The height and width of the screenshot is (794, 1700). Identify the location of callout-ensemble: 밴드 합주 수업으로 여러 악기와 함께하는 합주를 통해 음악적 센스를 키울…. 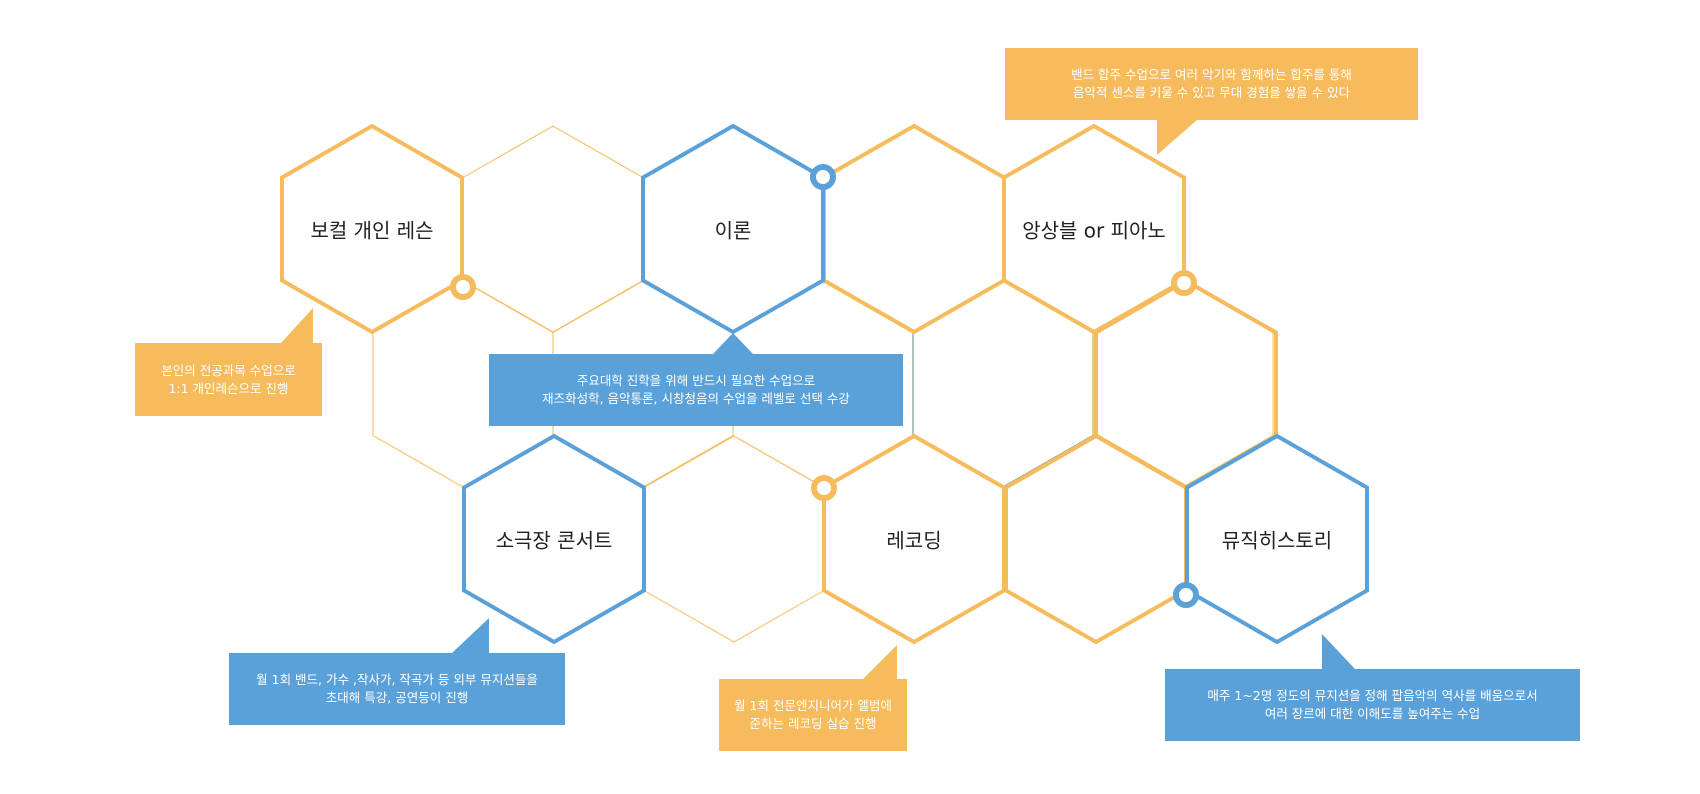
(1211, 84).